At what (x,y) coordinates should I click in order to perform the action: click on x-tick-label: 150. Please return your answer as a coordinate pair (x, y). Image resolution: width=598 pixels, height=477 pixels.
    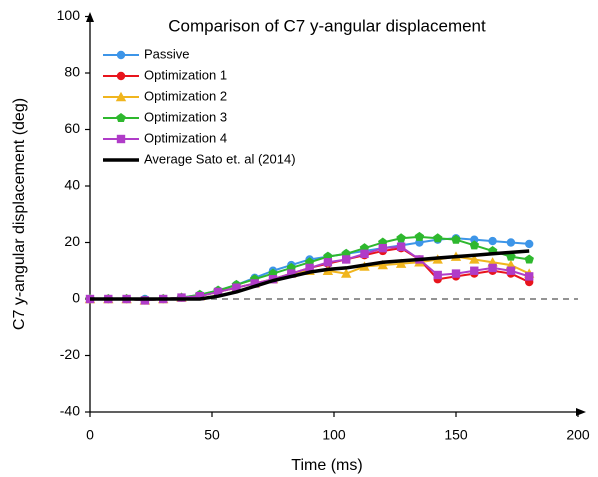
    Looking at the image, I should click on (456, 435).